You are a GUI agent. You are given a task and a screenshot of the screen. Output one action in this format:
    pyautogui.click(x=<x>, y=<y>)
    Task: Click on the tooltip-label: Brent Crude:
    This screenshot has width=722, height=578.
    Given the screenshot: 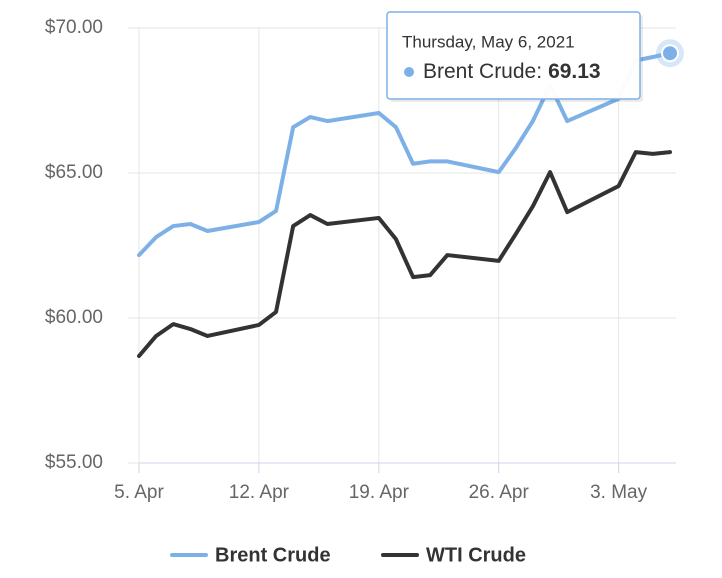 What is the action you would take?
    pyautogui.click(x=482, y=71)
    